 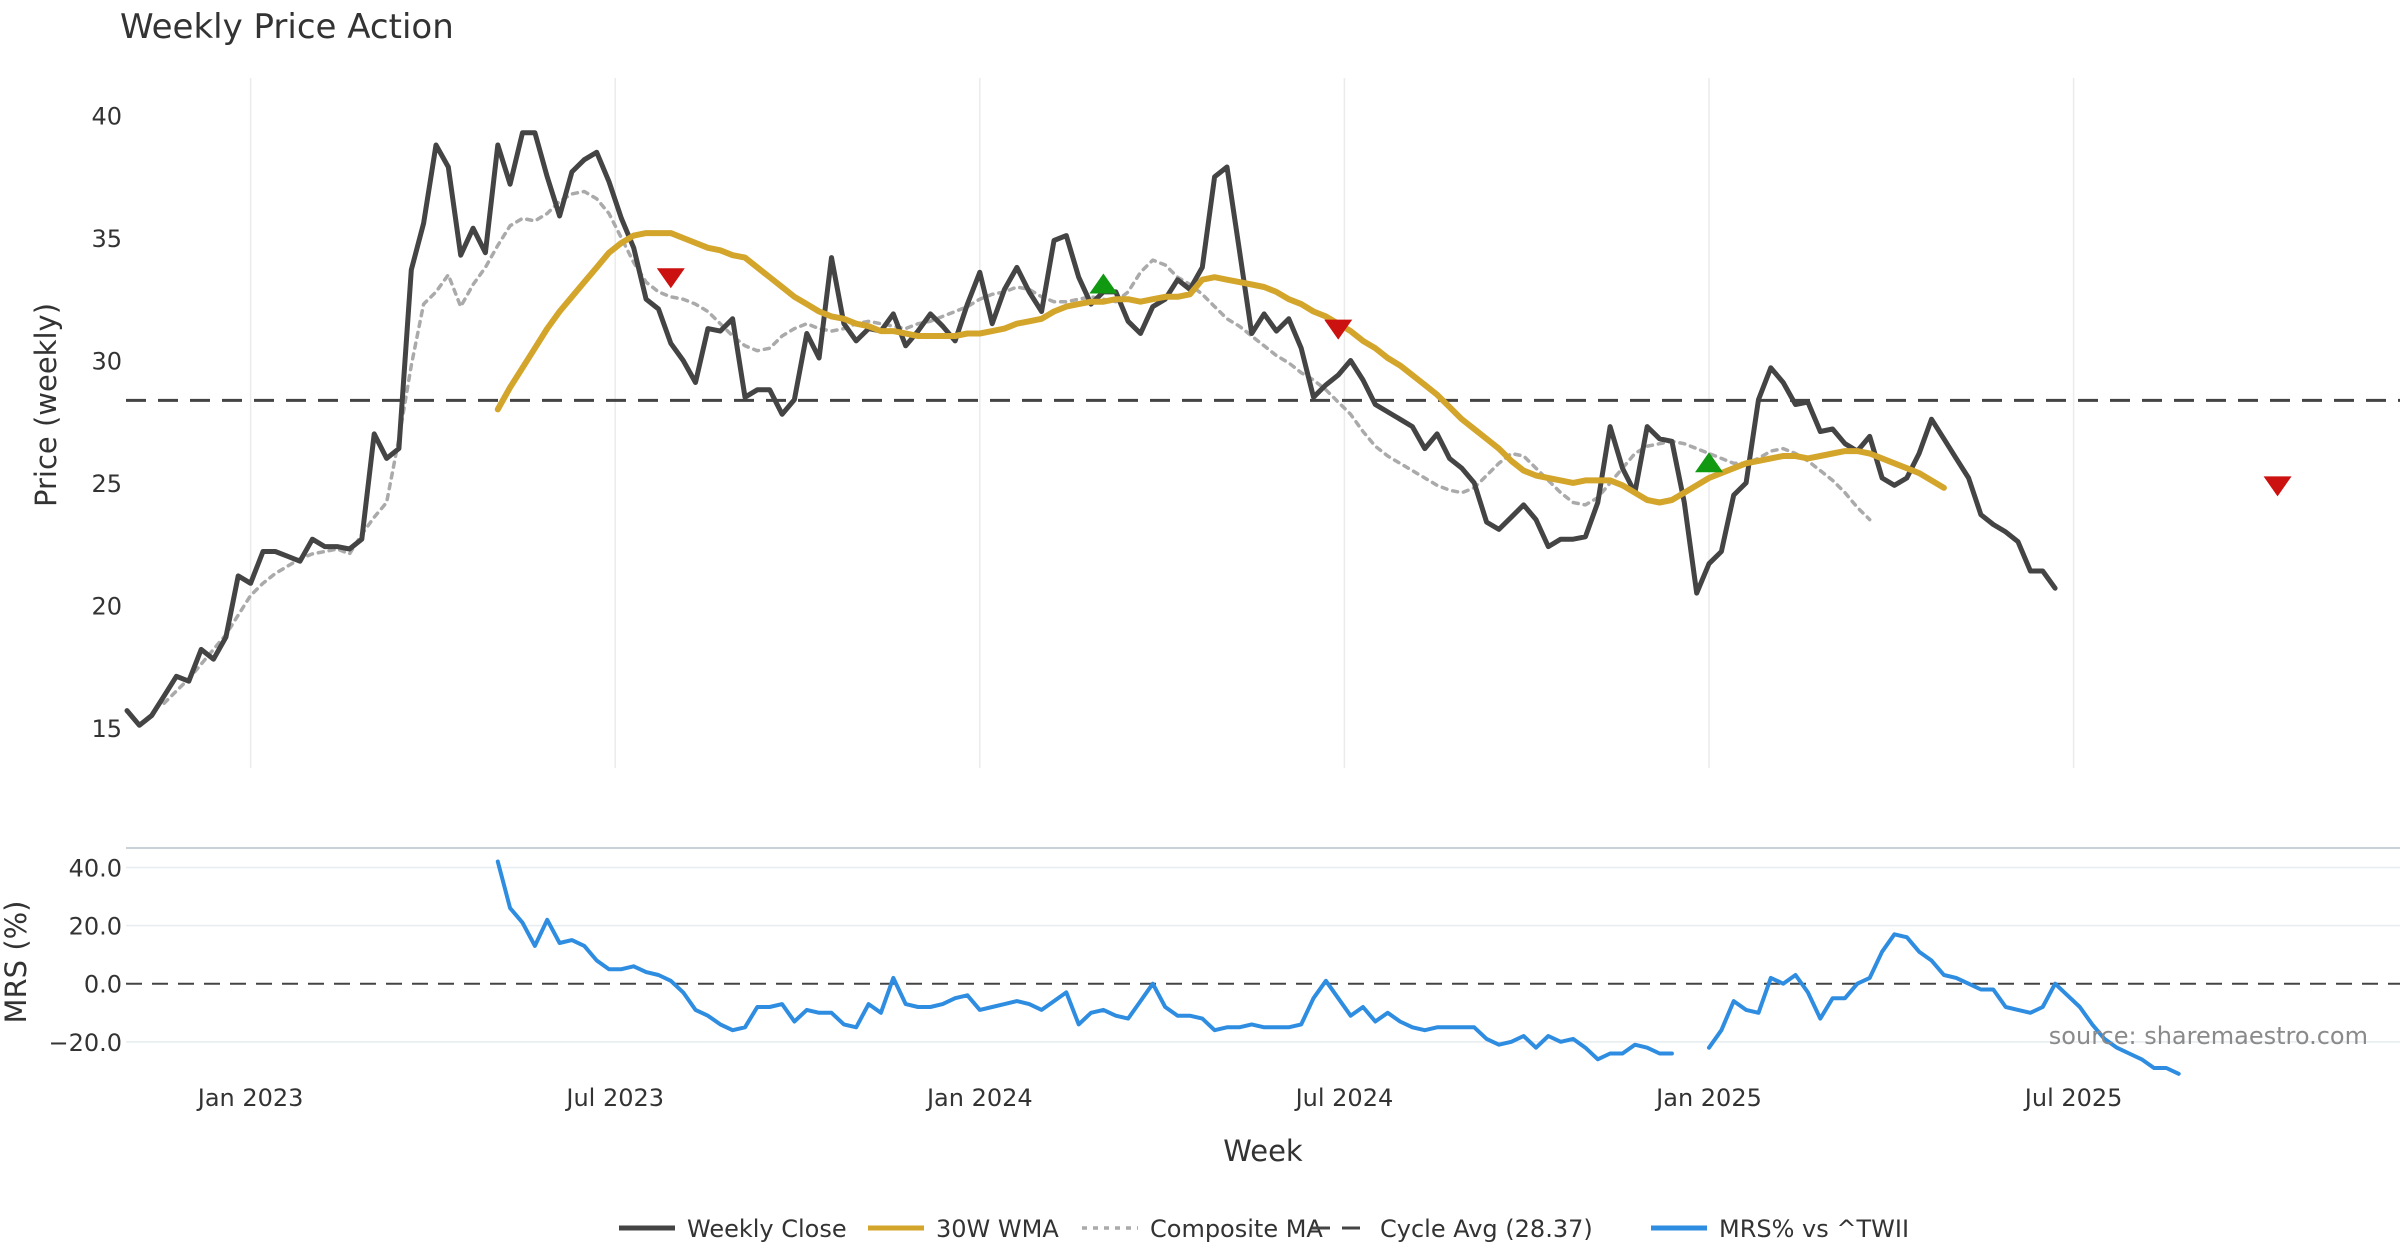 What do you see at coordinates (16, 962) in the screenshot?
I see `mrs-y-axis-label: MRS (%)` at bounding box center [16, 962].